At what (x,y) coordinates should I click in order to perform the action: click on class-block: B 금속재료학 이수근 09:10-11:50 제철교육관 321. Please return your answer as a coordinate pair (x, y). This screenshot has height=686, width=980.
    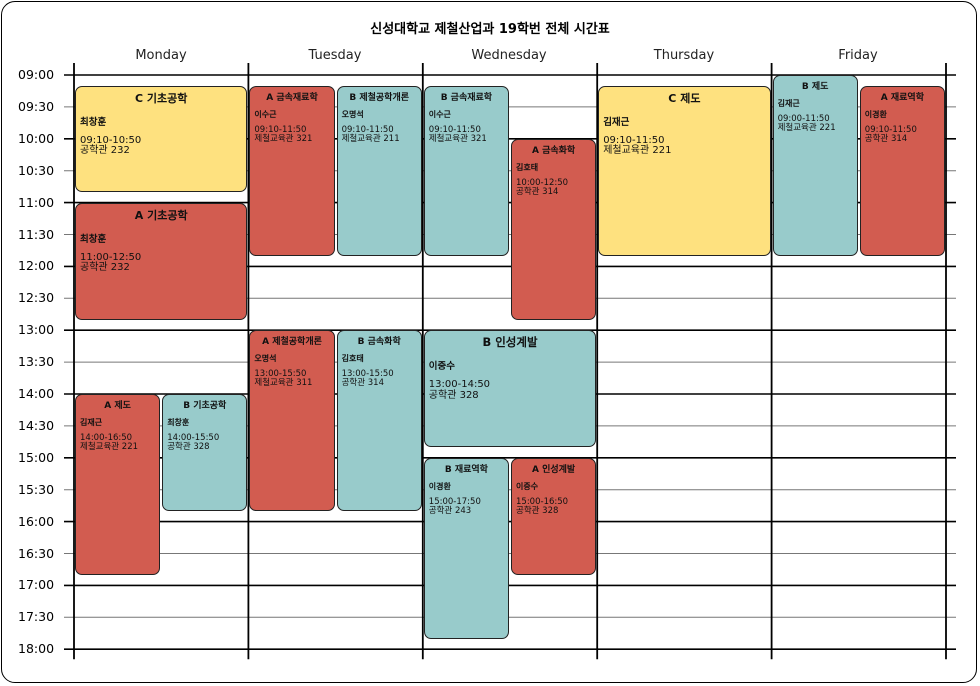
    Looking at the image, I should click on (466, 170).